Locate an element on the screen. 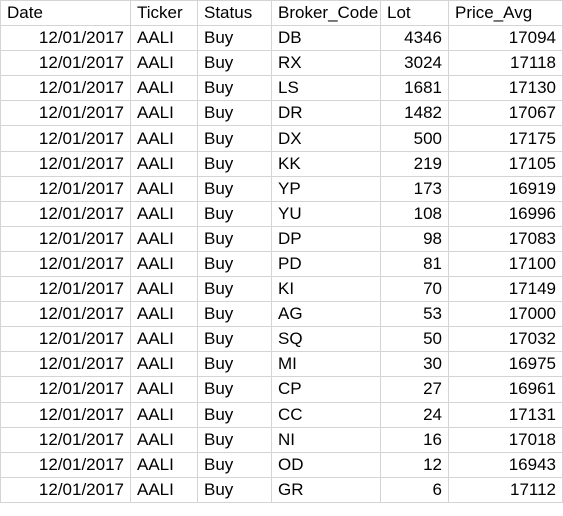 This screenshot has height=516, width=563. price-avg-cell: 17032 is located at coordinates (505, 339).